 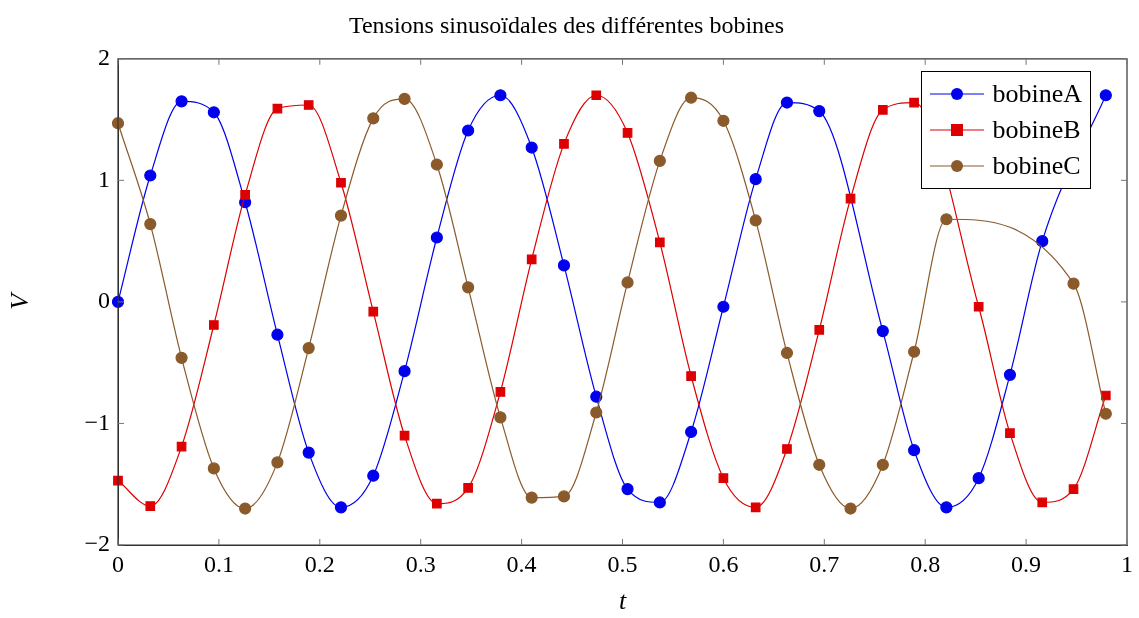 I want to click on x-tick-label: 1, so click(x=1127, y=563).